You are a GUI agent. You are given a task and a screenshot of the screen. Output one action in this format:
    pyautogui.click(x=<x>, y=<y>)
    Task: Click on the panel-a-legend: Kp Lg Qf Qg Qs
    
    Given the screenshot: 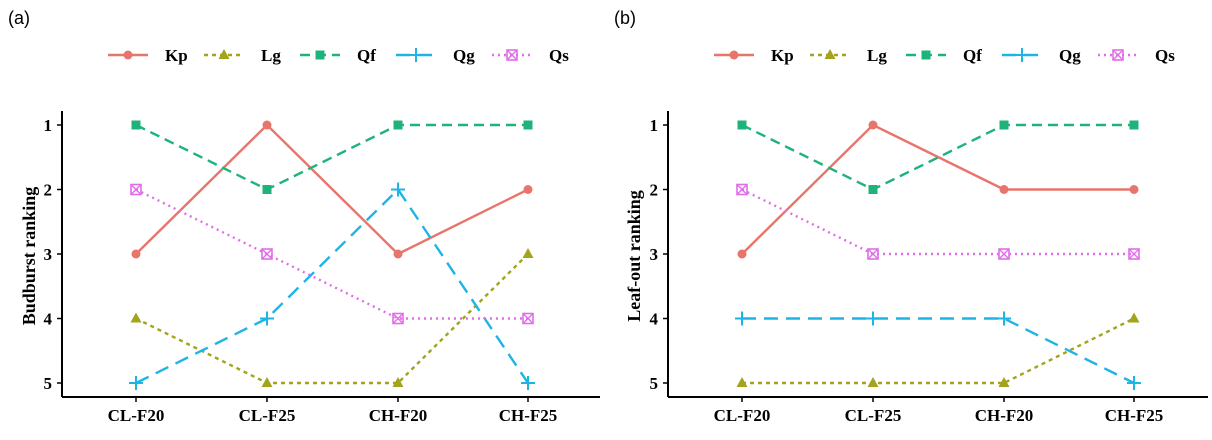 What is the action you would take?
    pyautogui.click(x=338, y=55)
    